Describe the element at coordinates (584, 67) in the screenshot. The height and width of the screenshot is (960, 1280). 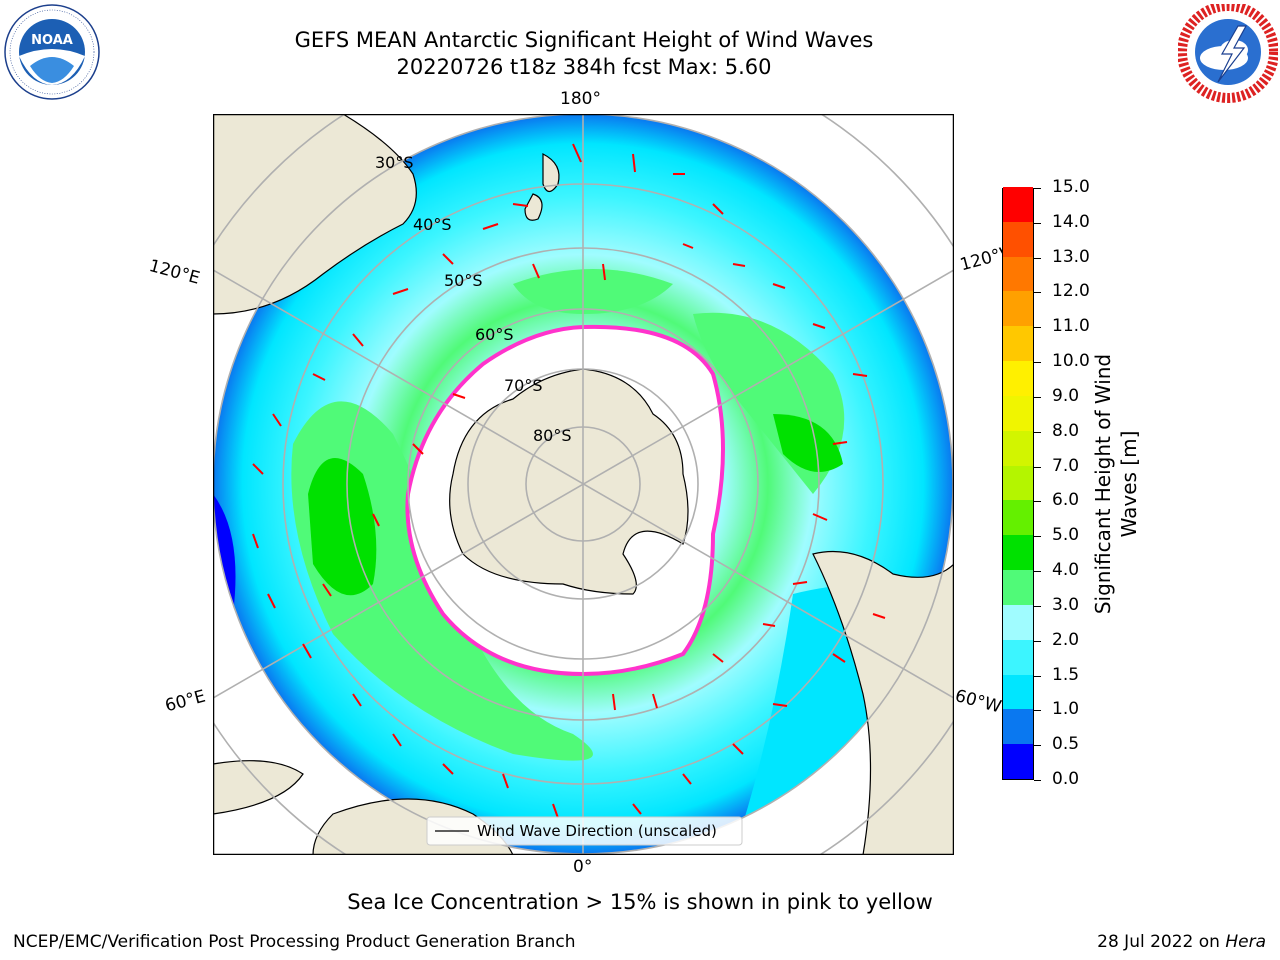
I see `chart-subtitle: 20220726 t18z 384h fcst Max: 5.60` at that location.